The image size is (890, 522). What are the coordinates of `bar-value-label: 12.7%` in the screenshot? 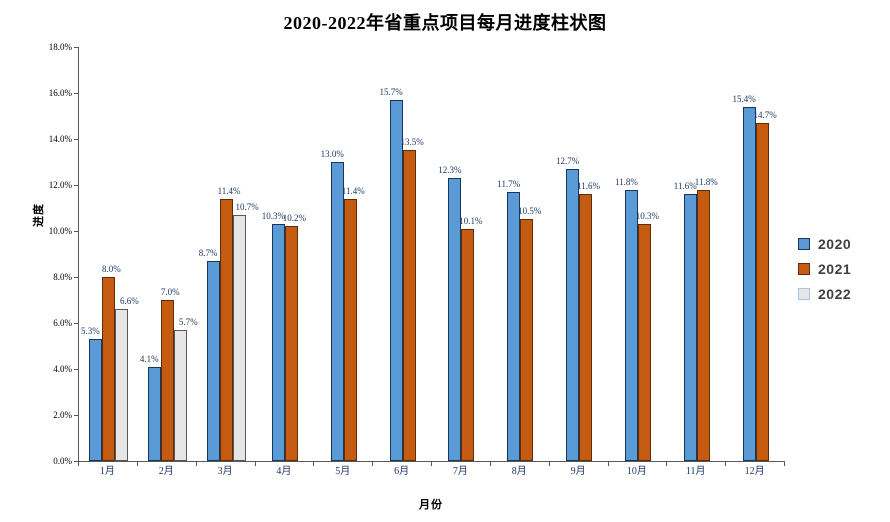 It's located at (567, 161).